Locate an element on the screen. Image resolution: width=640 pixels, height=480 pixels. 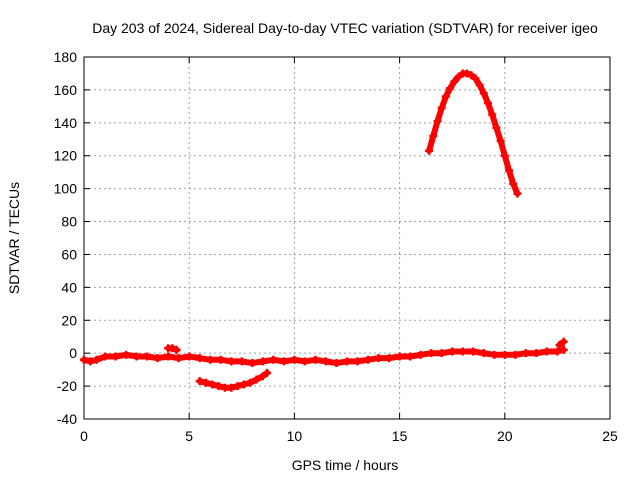
y-tick-label: 20 is located at coordinates (69, 320).